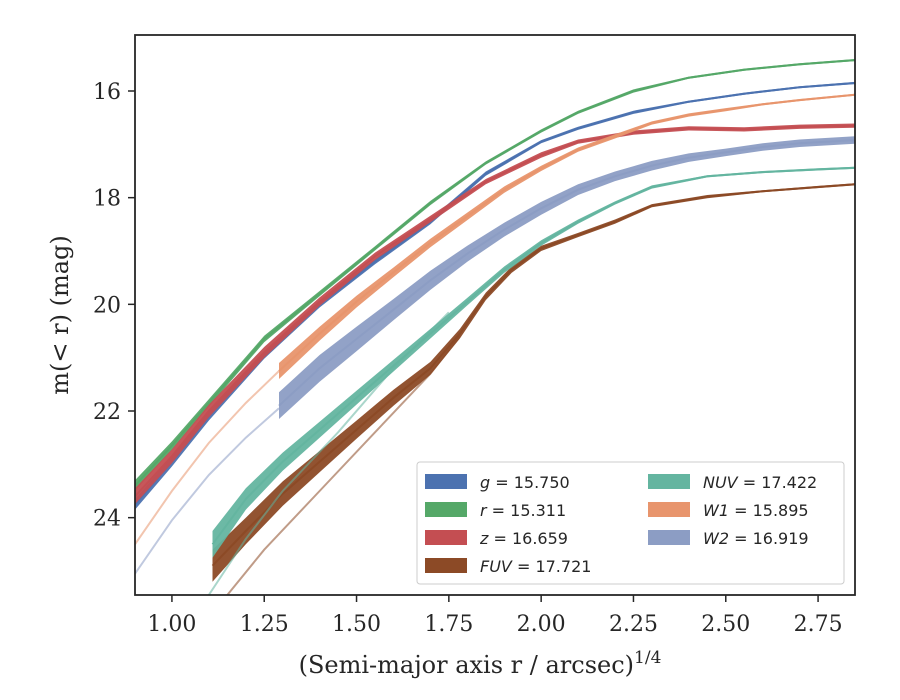 The width and height of the screenshot is (900, 700). I want to click on legend-item-r: r = 15.311, so click(495, 510).